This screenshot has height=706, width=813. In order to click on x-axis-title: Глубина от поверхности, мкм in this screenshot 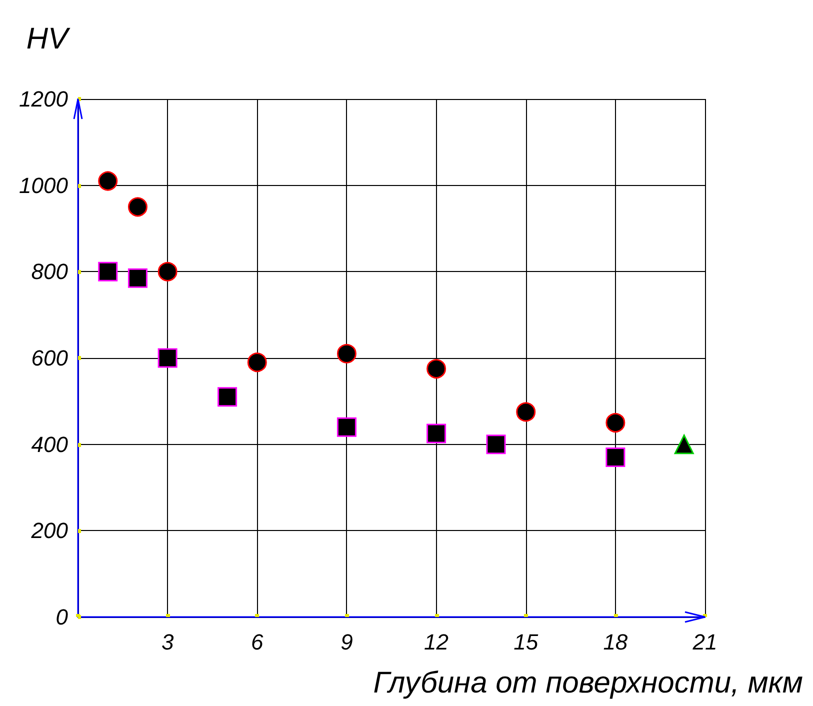, I will do `click(588, 683)`.